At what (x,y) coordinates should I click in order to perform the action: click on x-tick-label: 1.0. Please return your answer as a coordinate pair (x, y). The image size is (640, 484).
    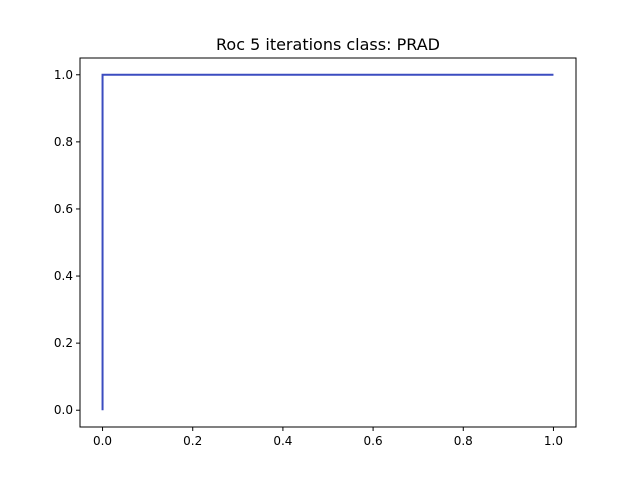
    Looking at the image, I should click on (553, 441).